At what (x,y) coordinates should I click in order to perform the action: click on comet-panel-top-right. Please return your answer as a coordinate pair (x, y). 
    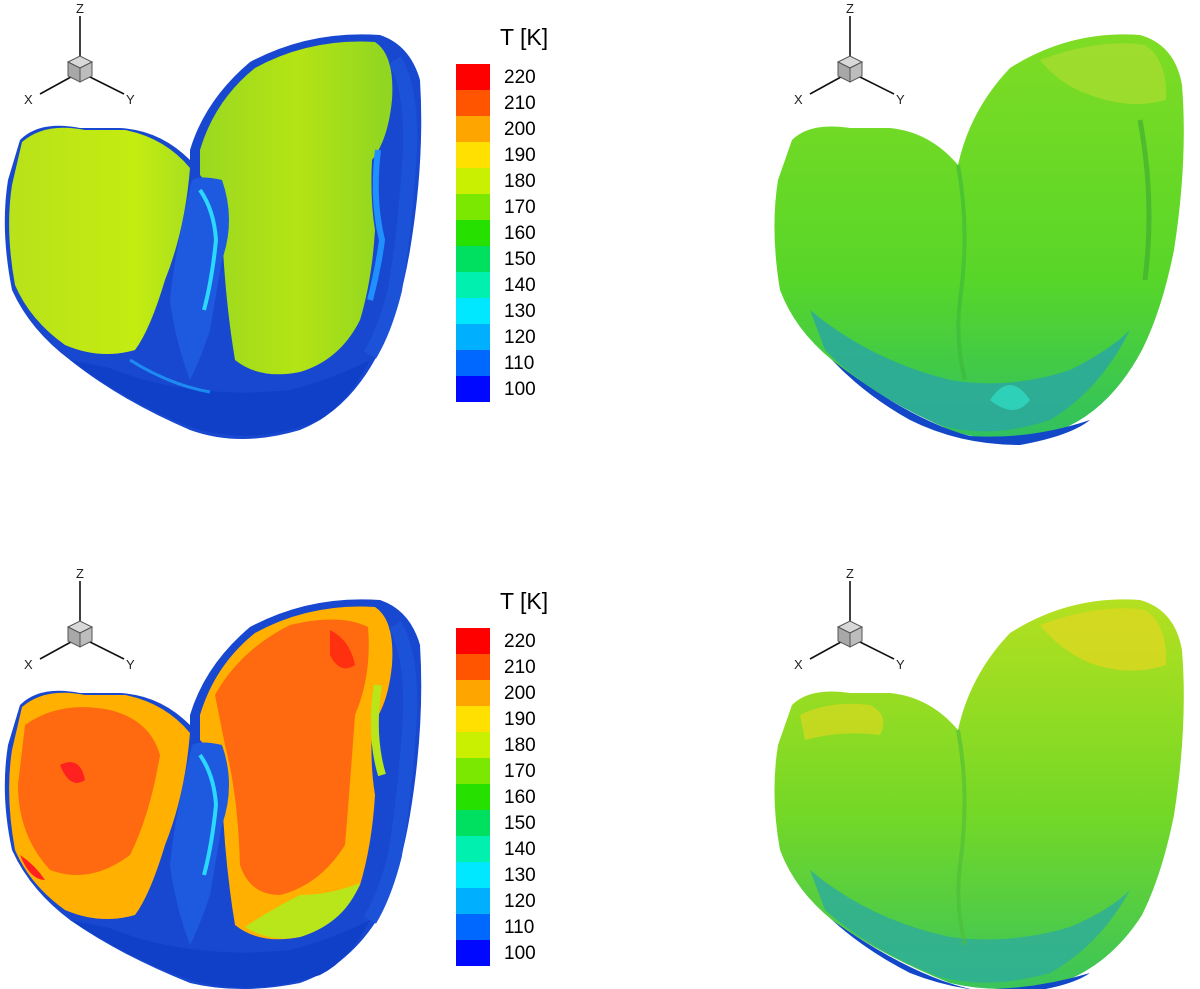
    Looking at the image, I should click on (979, 239).